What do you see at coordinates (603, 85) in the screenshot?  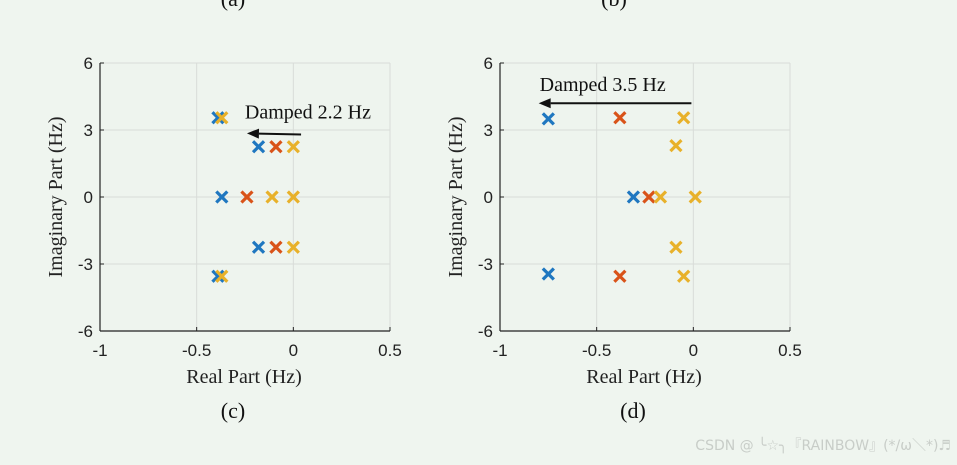 I see `chart1-annotation-text: Damped 3.5 Hz` at bounding box center [603, 85].